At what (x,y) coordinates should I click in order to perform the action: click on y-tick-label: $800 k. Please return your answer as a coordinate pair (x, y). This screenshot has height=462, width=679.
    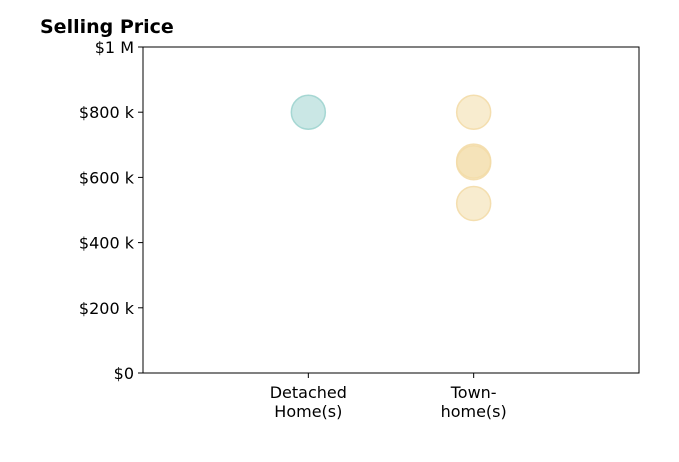
    Looking at the image, I should click on (107, 112).